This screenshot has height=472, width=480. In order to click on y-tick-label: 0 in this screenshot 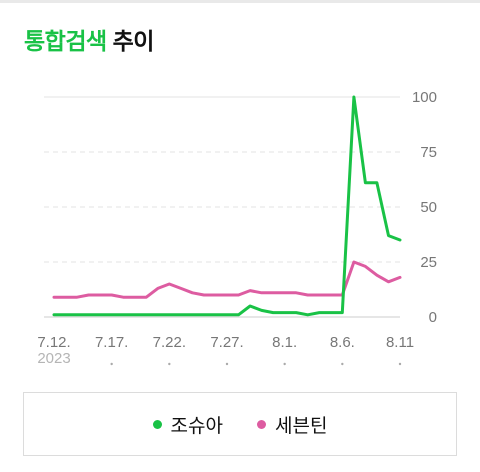, I will do `click(433, 317)`.